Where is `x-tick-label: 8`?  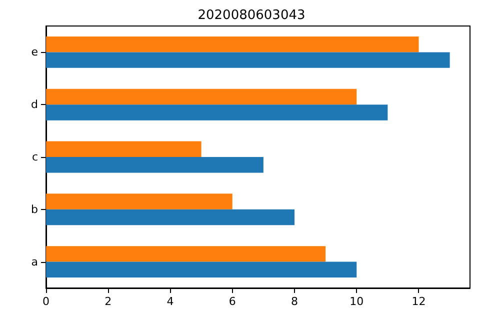 x-tick-label: 8 is located at coordinates (294, 301).